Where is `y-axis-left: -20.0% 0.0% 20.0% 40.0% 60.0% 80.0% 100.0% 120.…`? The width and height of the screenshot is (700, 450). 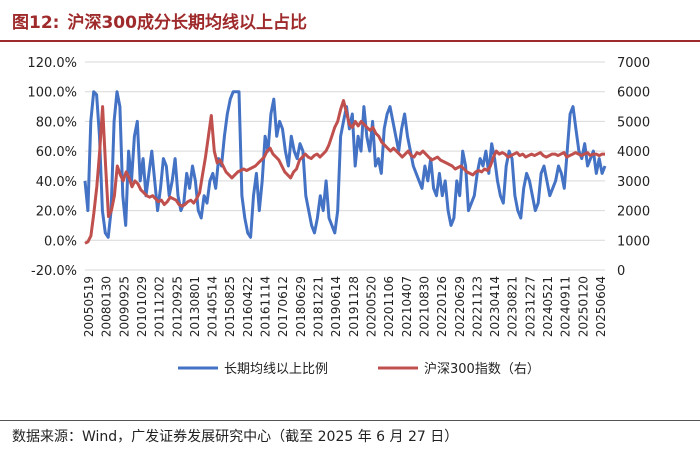 y-axis-left: -20.0% 0.0% 20.0% 40.0% 60.0% 80.0% 100.0% 120.… is located at coordinates (52, 167).